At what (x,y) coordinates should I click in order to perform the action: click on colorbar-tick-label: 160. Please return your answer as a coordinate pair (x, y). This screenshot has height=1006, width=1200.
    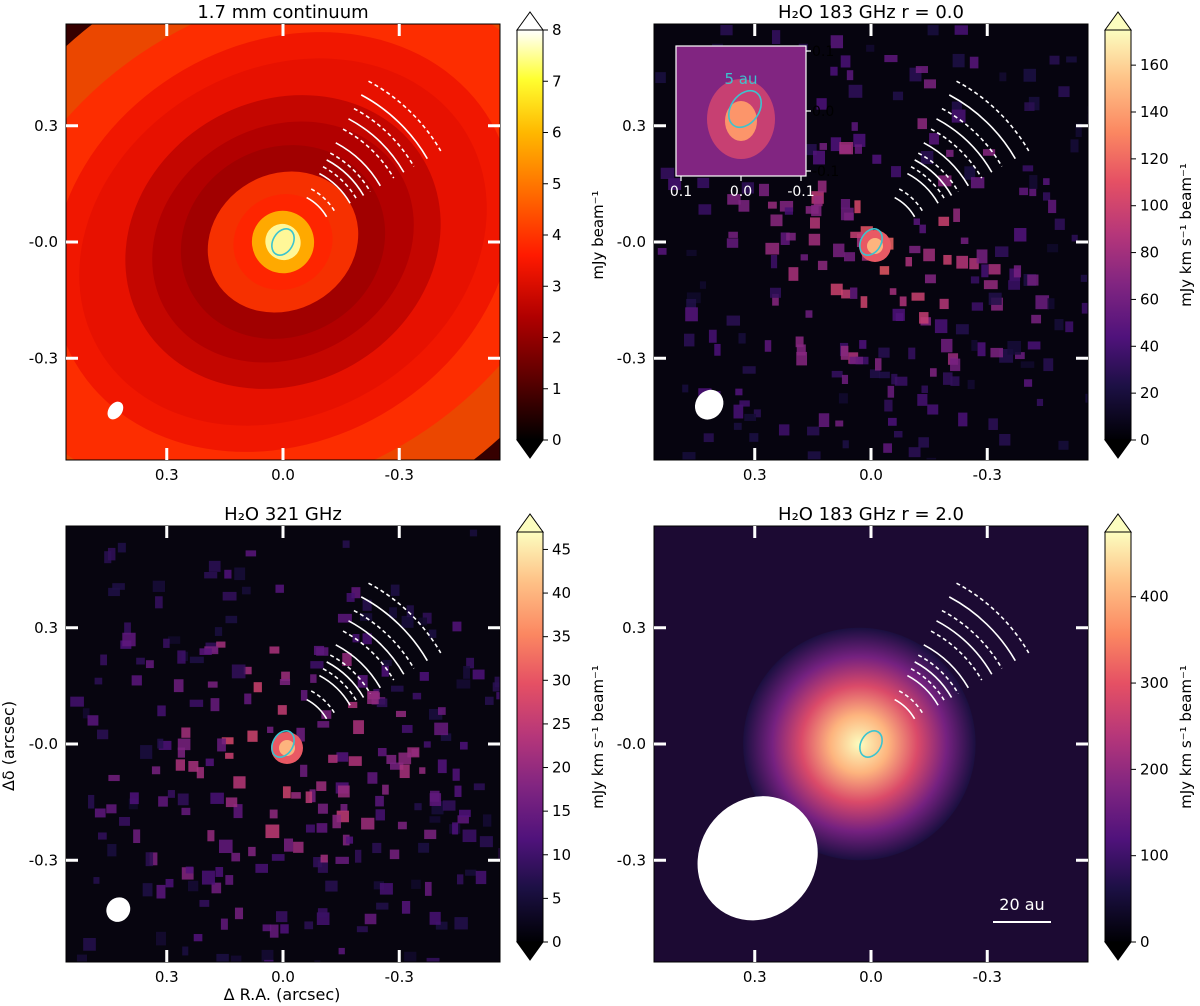
    Looking at the image, I should click on (1154, 65).